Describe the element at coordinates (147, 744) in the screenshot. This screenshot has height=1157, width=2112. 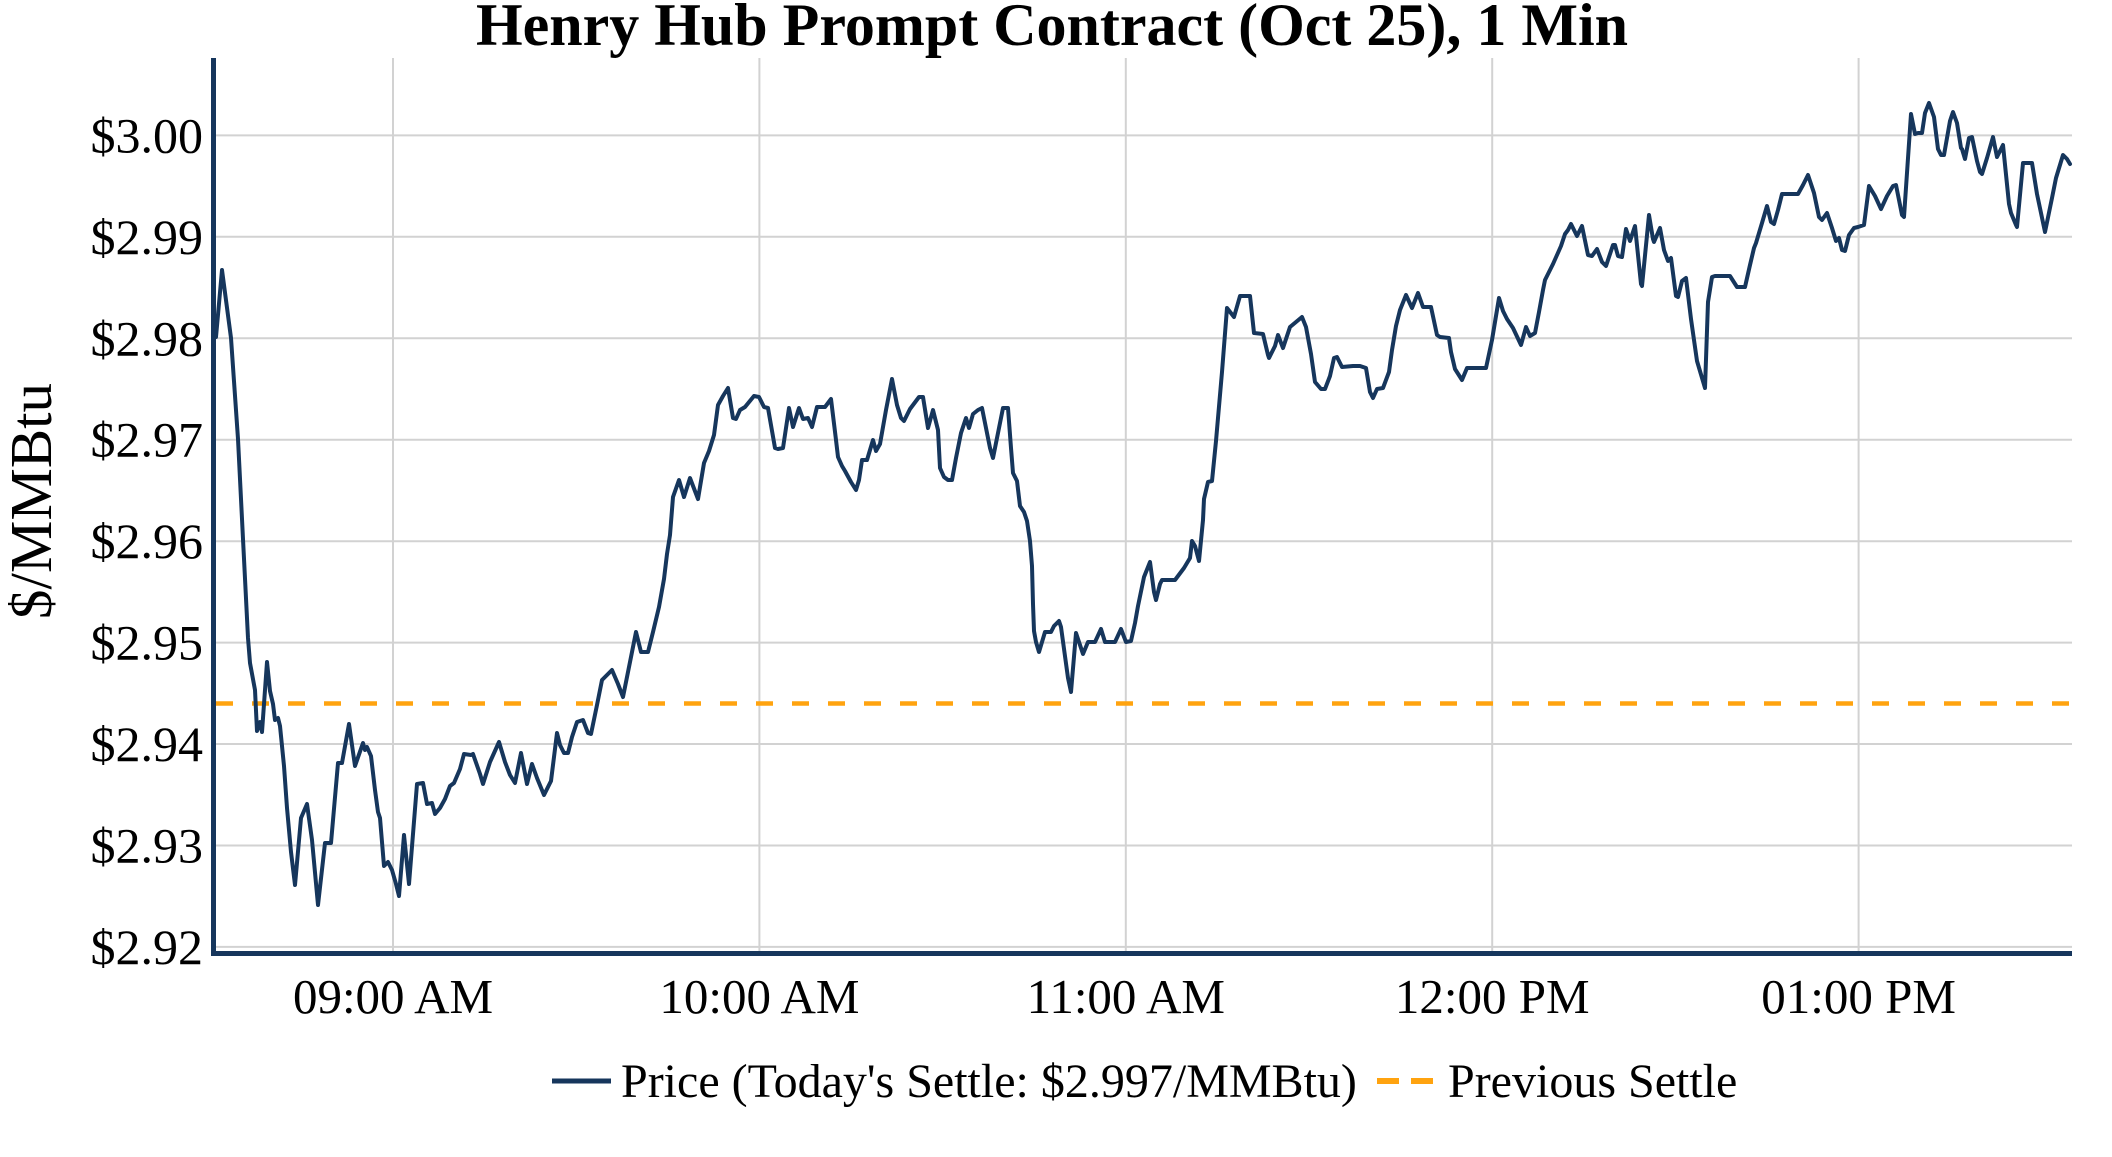
I see `svg-text: $2.94` at that location.